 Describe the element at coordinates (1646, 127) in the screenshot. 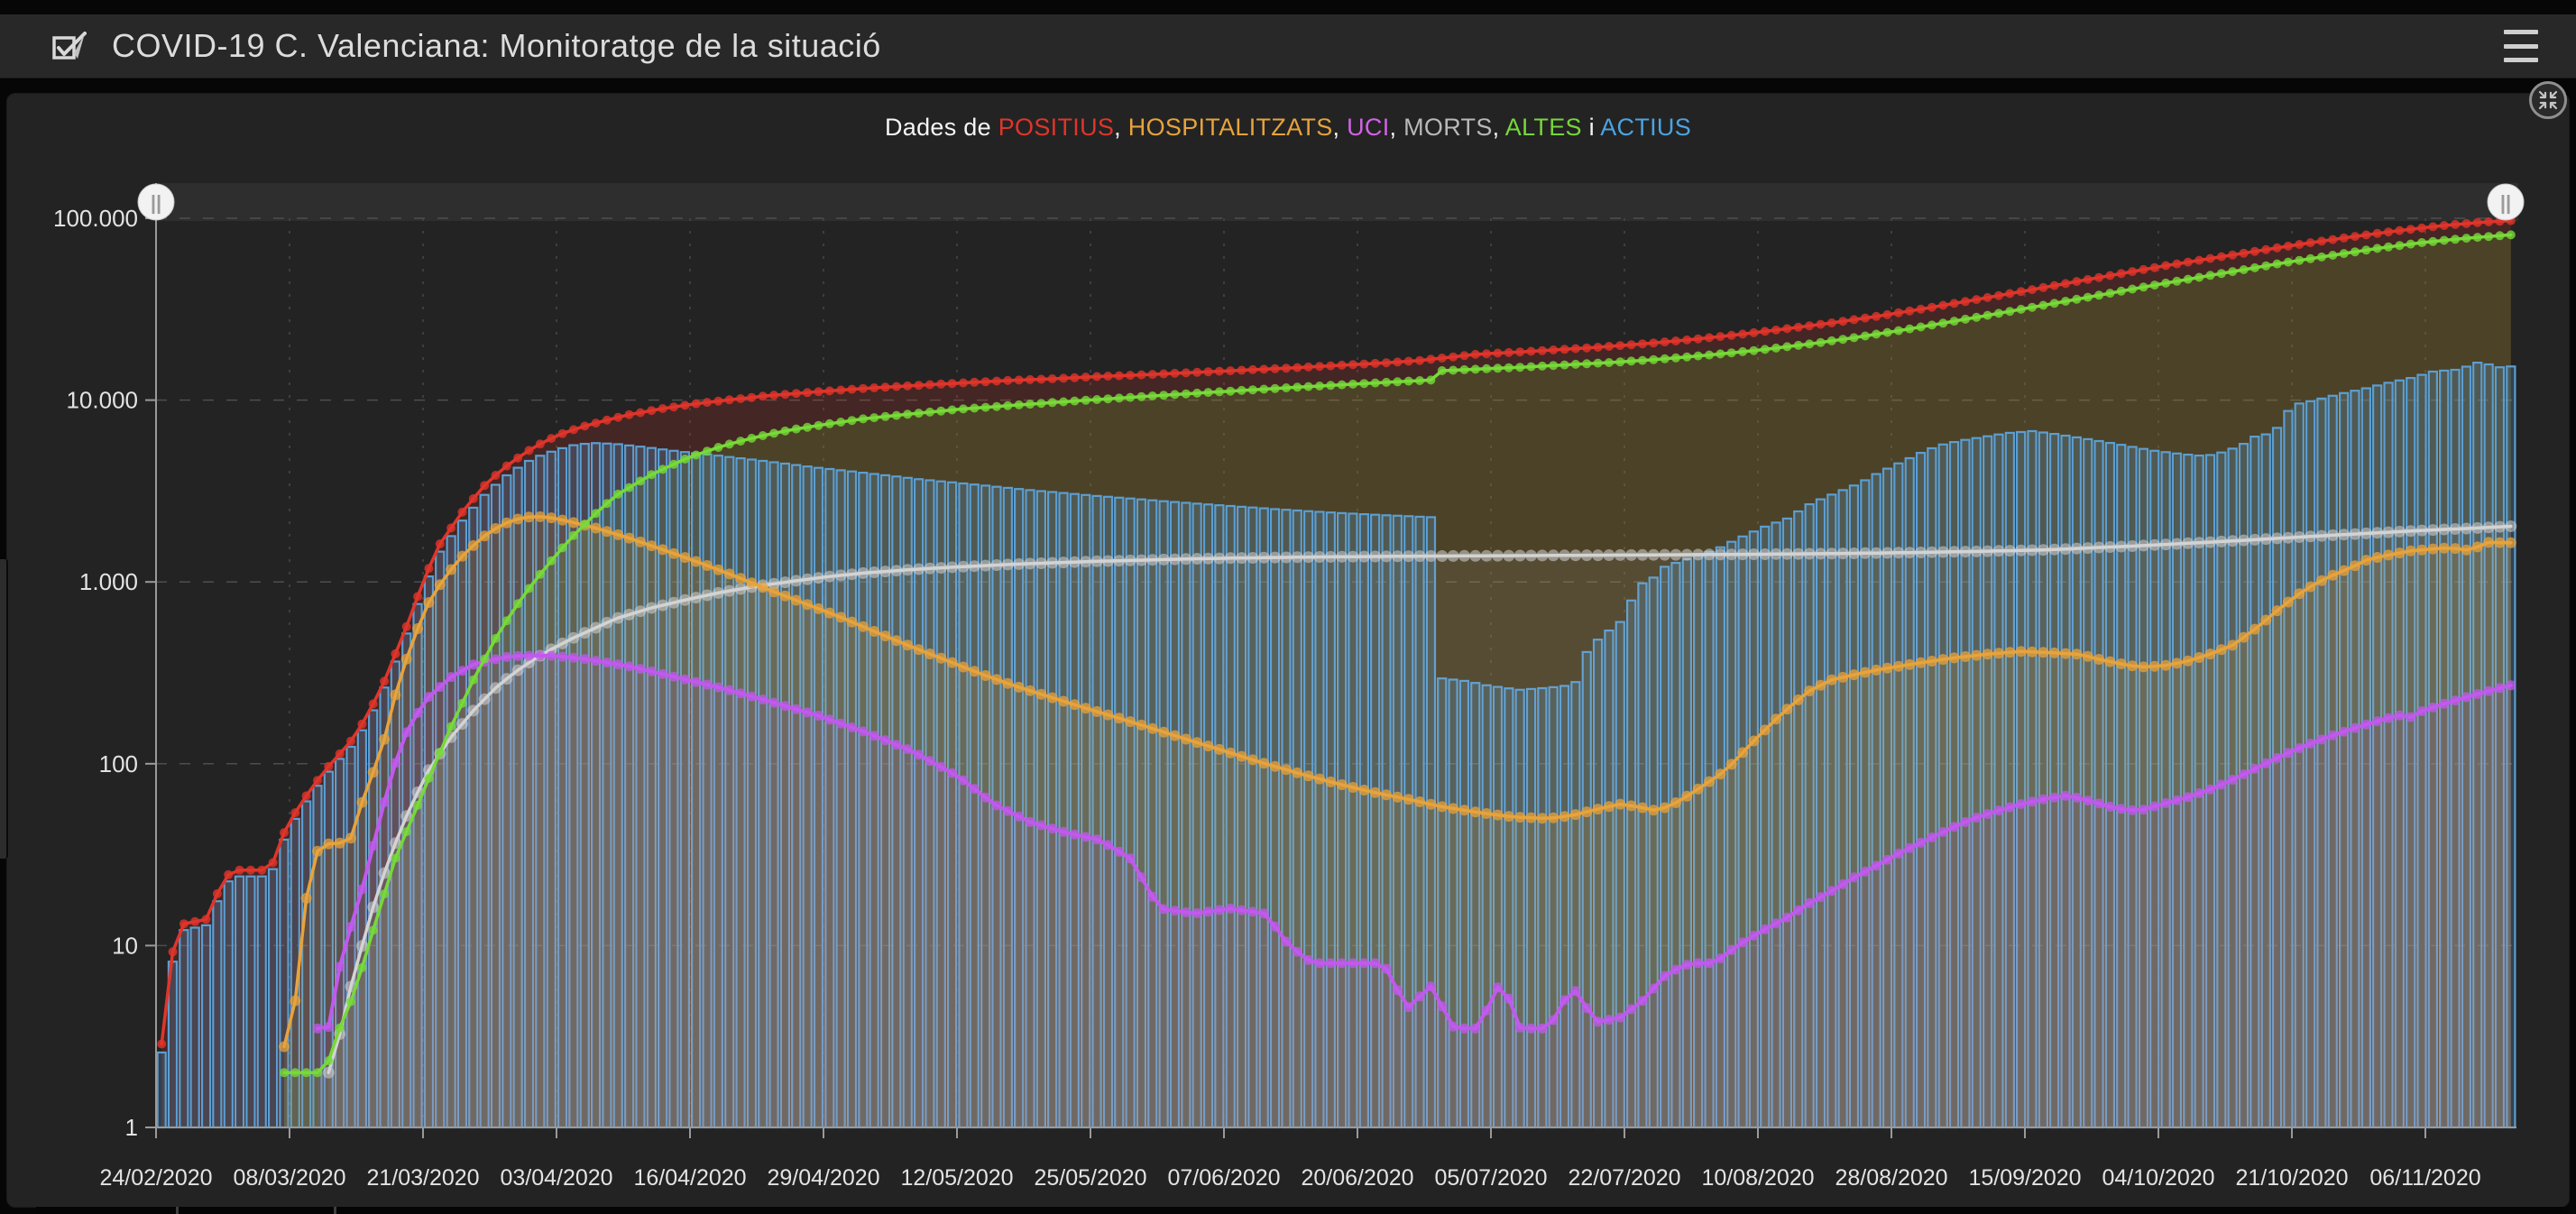

I see `legend-actius: ACTIUS` at that location.